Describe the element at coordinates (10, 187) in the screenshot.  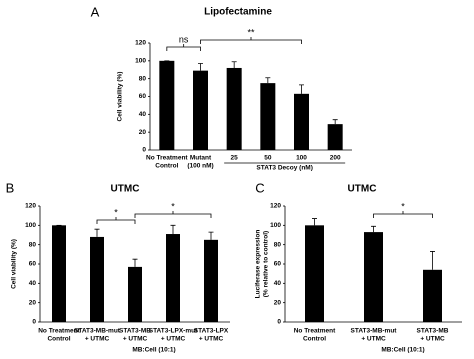
I see `panel-label: B` at that location.